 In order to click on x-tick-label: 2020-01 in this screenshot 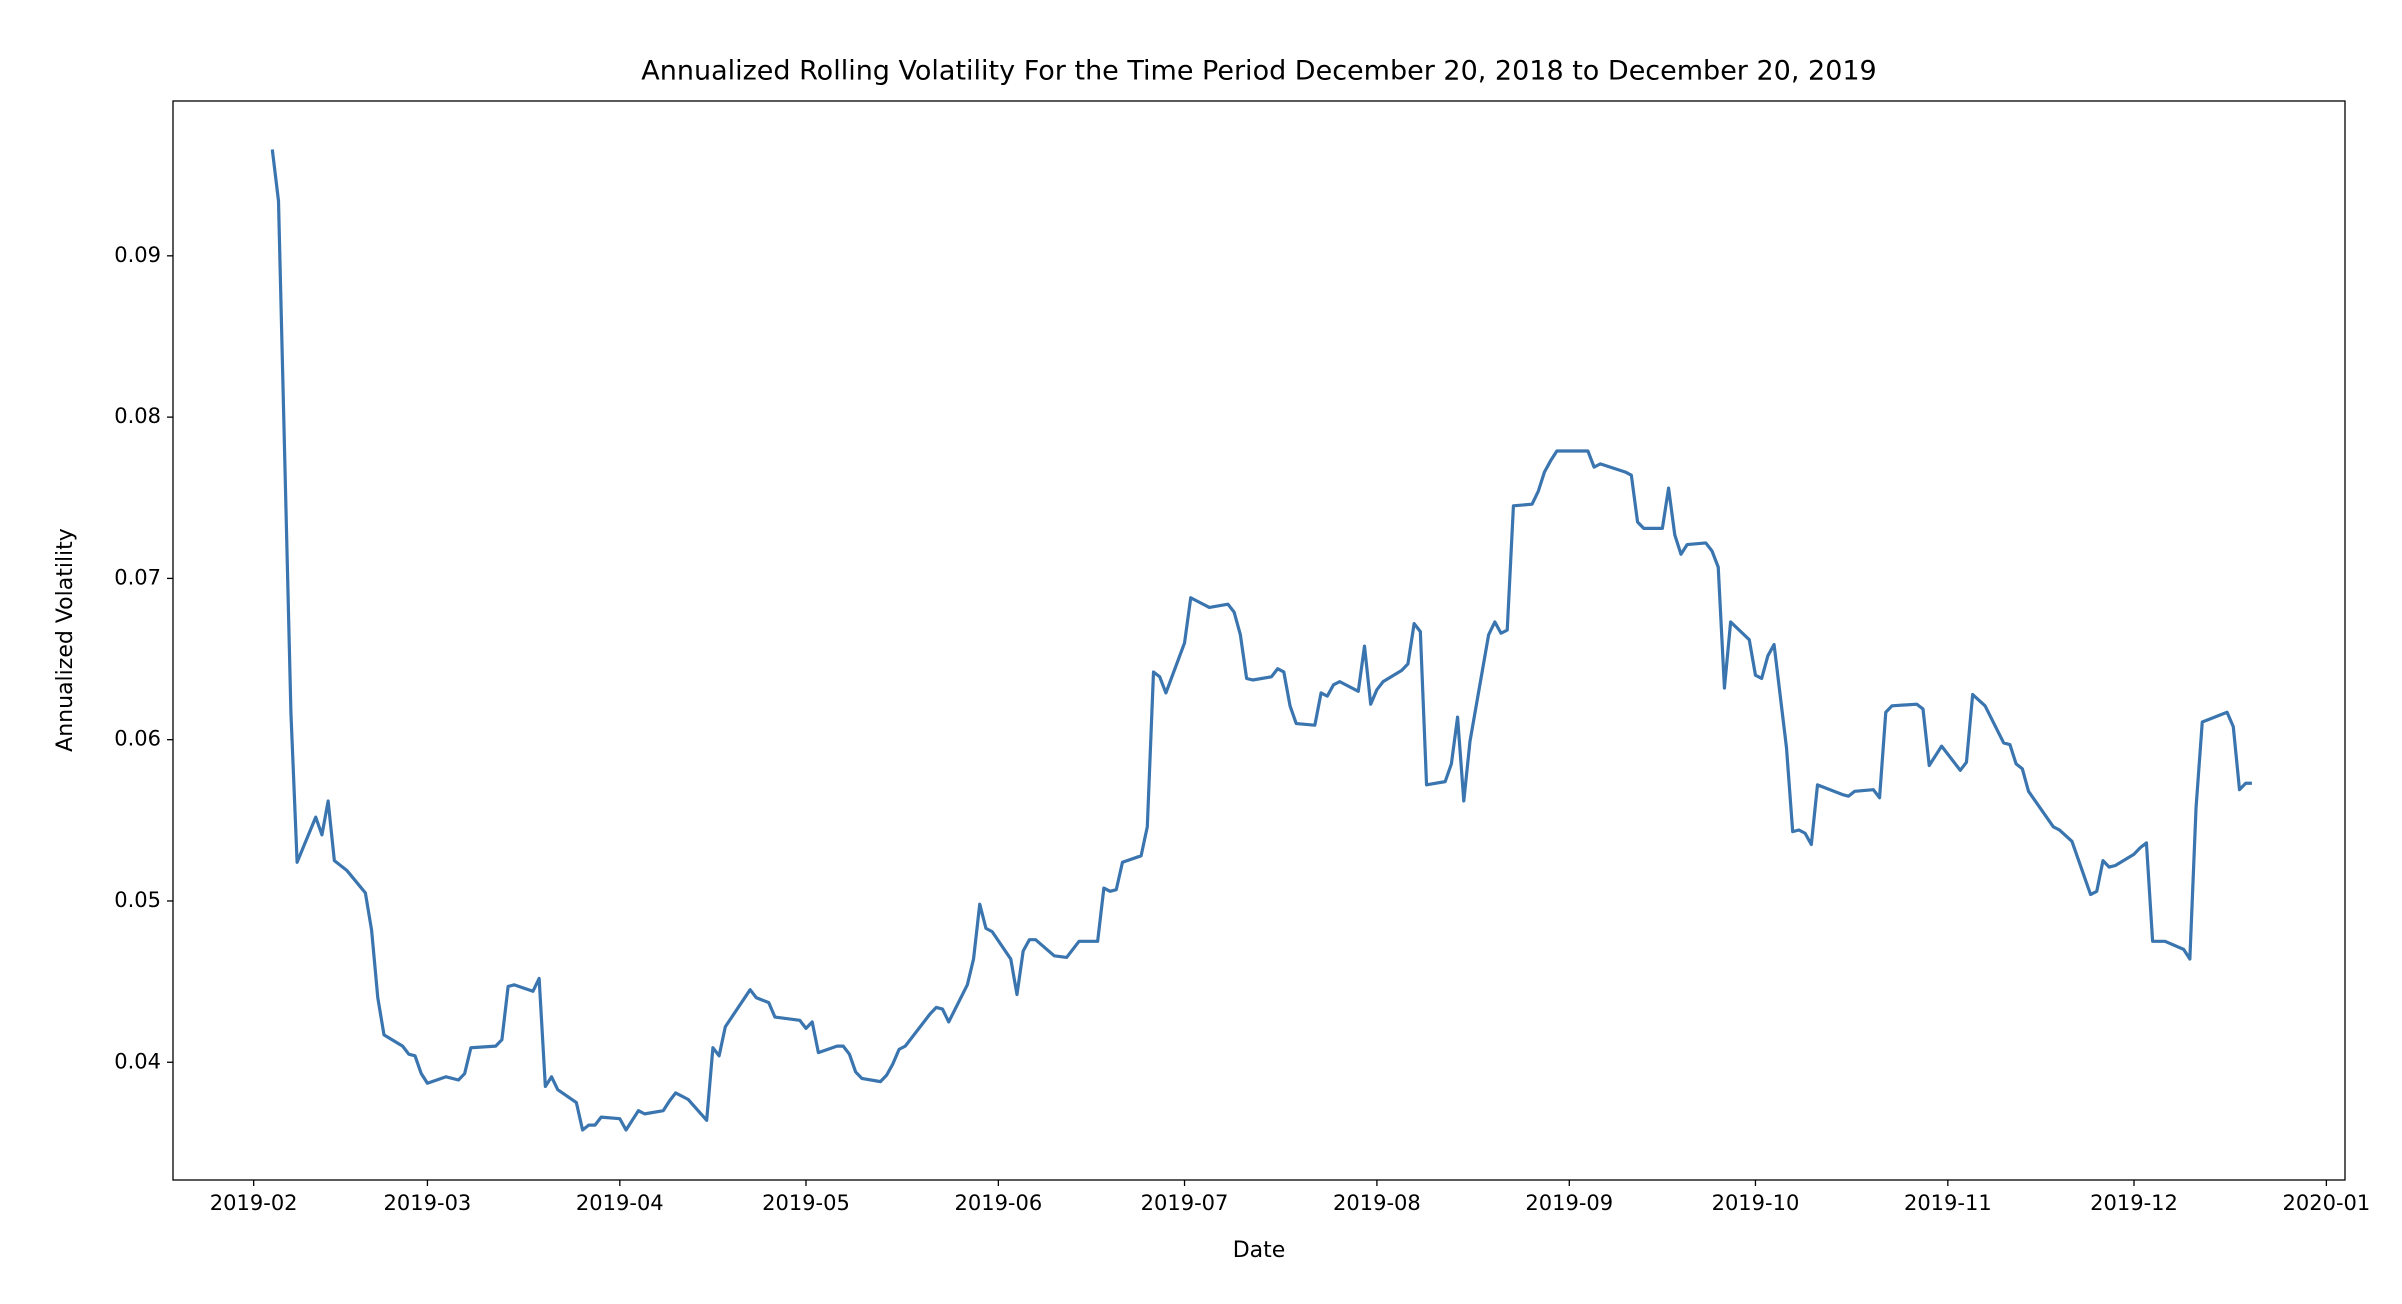, I will do `click(2327, 1203)`.